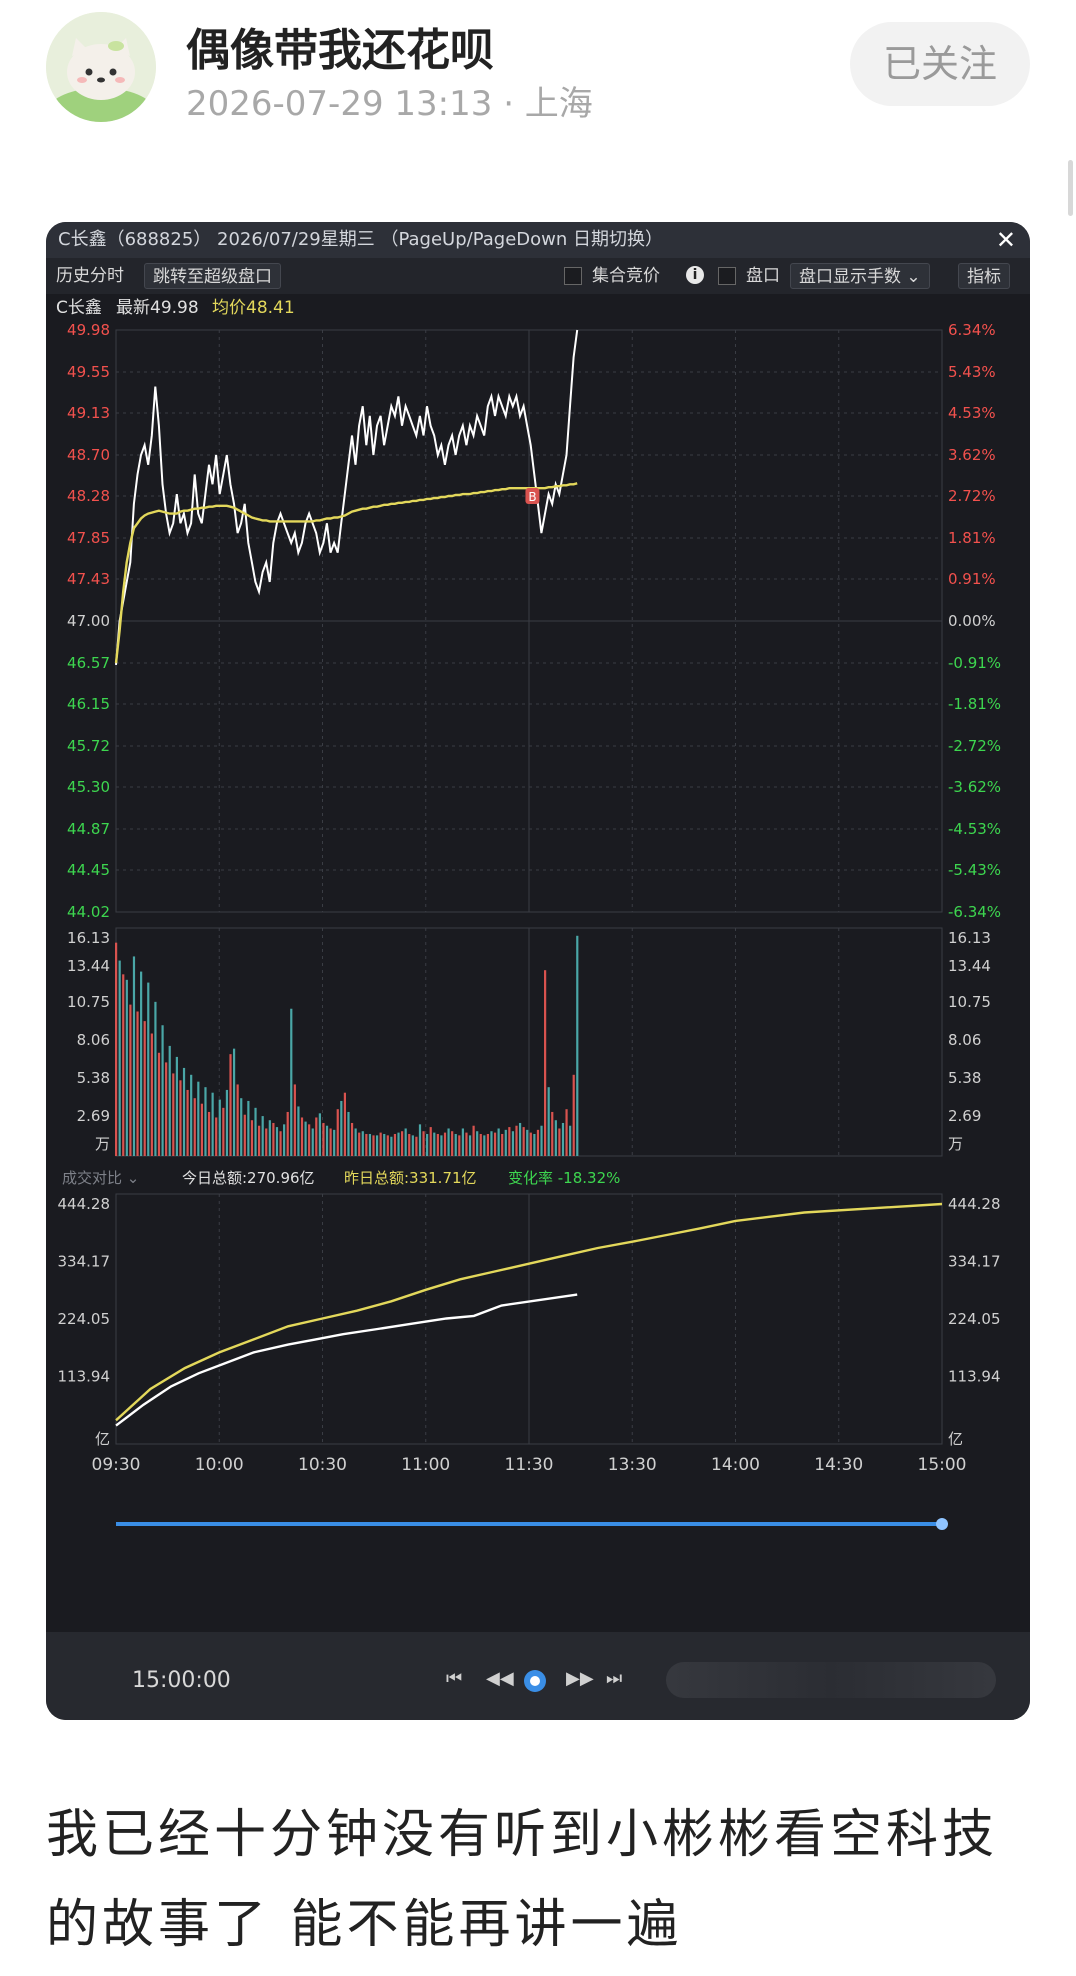 The width and height of the screenshot is (1076, 1976). What do you see at coordinates (942, 1524) in the screenshot?
I see `progress-handle` at bounding box center [942, 1524].